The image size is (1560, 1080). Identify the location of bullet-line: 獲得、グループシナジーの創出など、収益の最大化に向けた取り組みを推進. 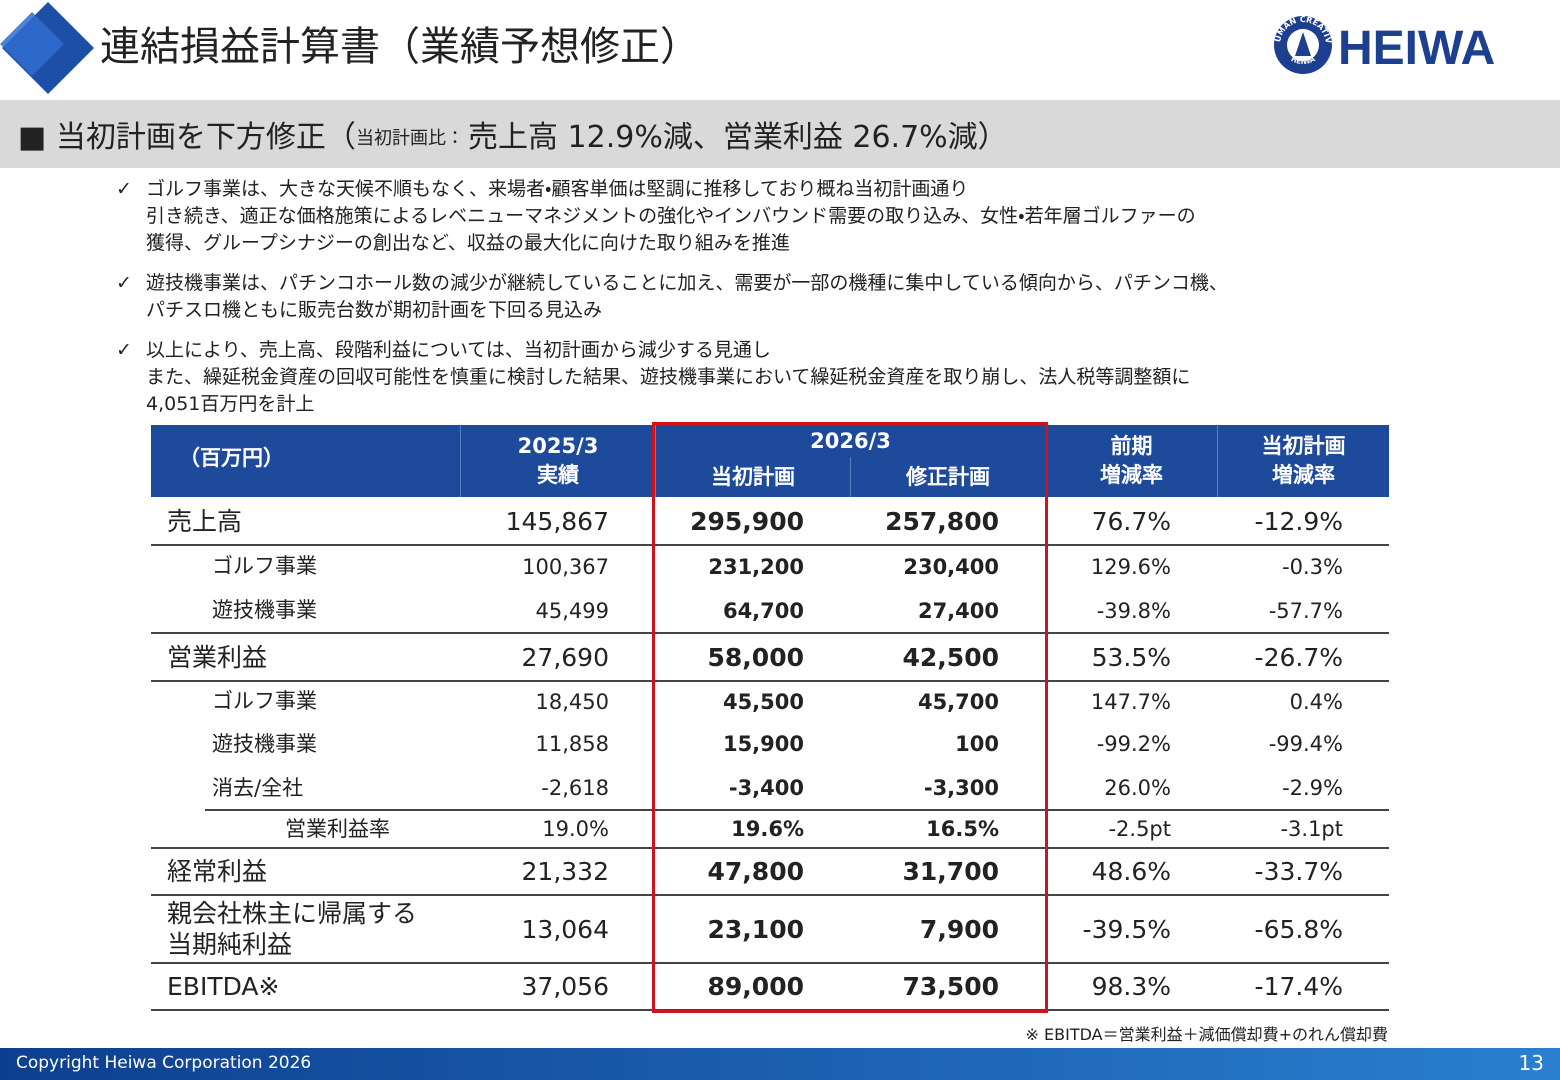
(468, 243).